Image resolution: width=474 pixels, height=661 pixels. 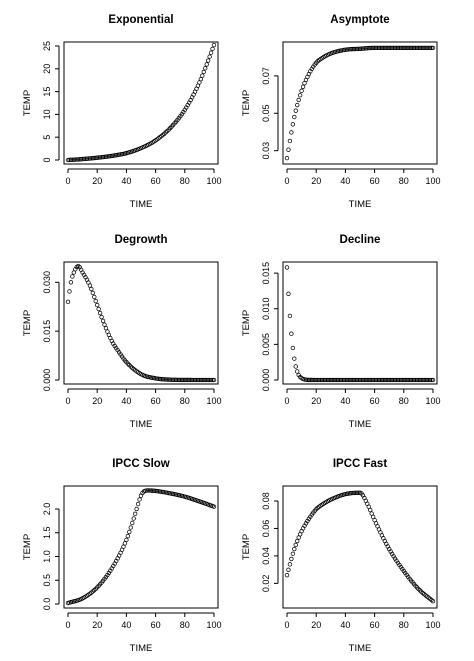 I want to click on x-tick-label: 60, so click(x=375, y=181).